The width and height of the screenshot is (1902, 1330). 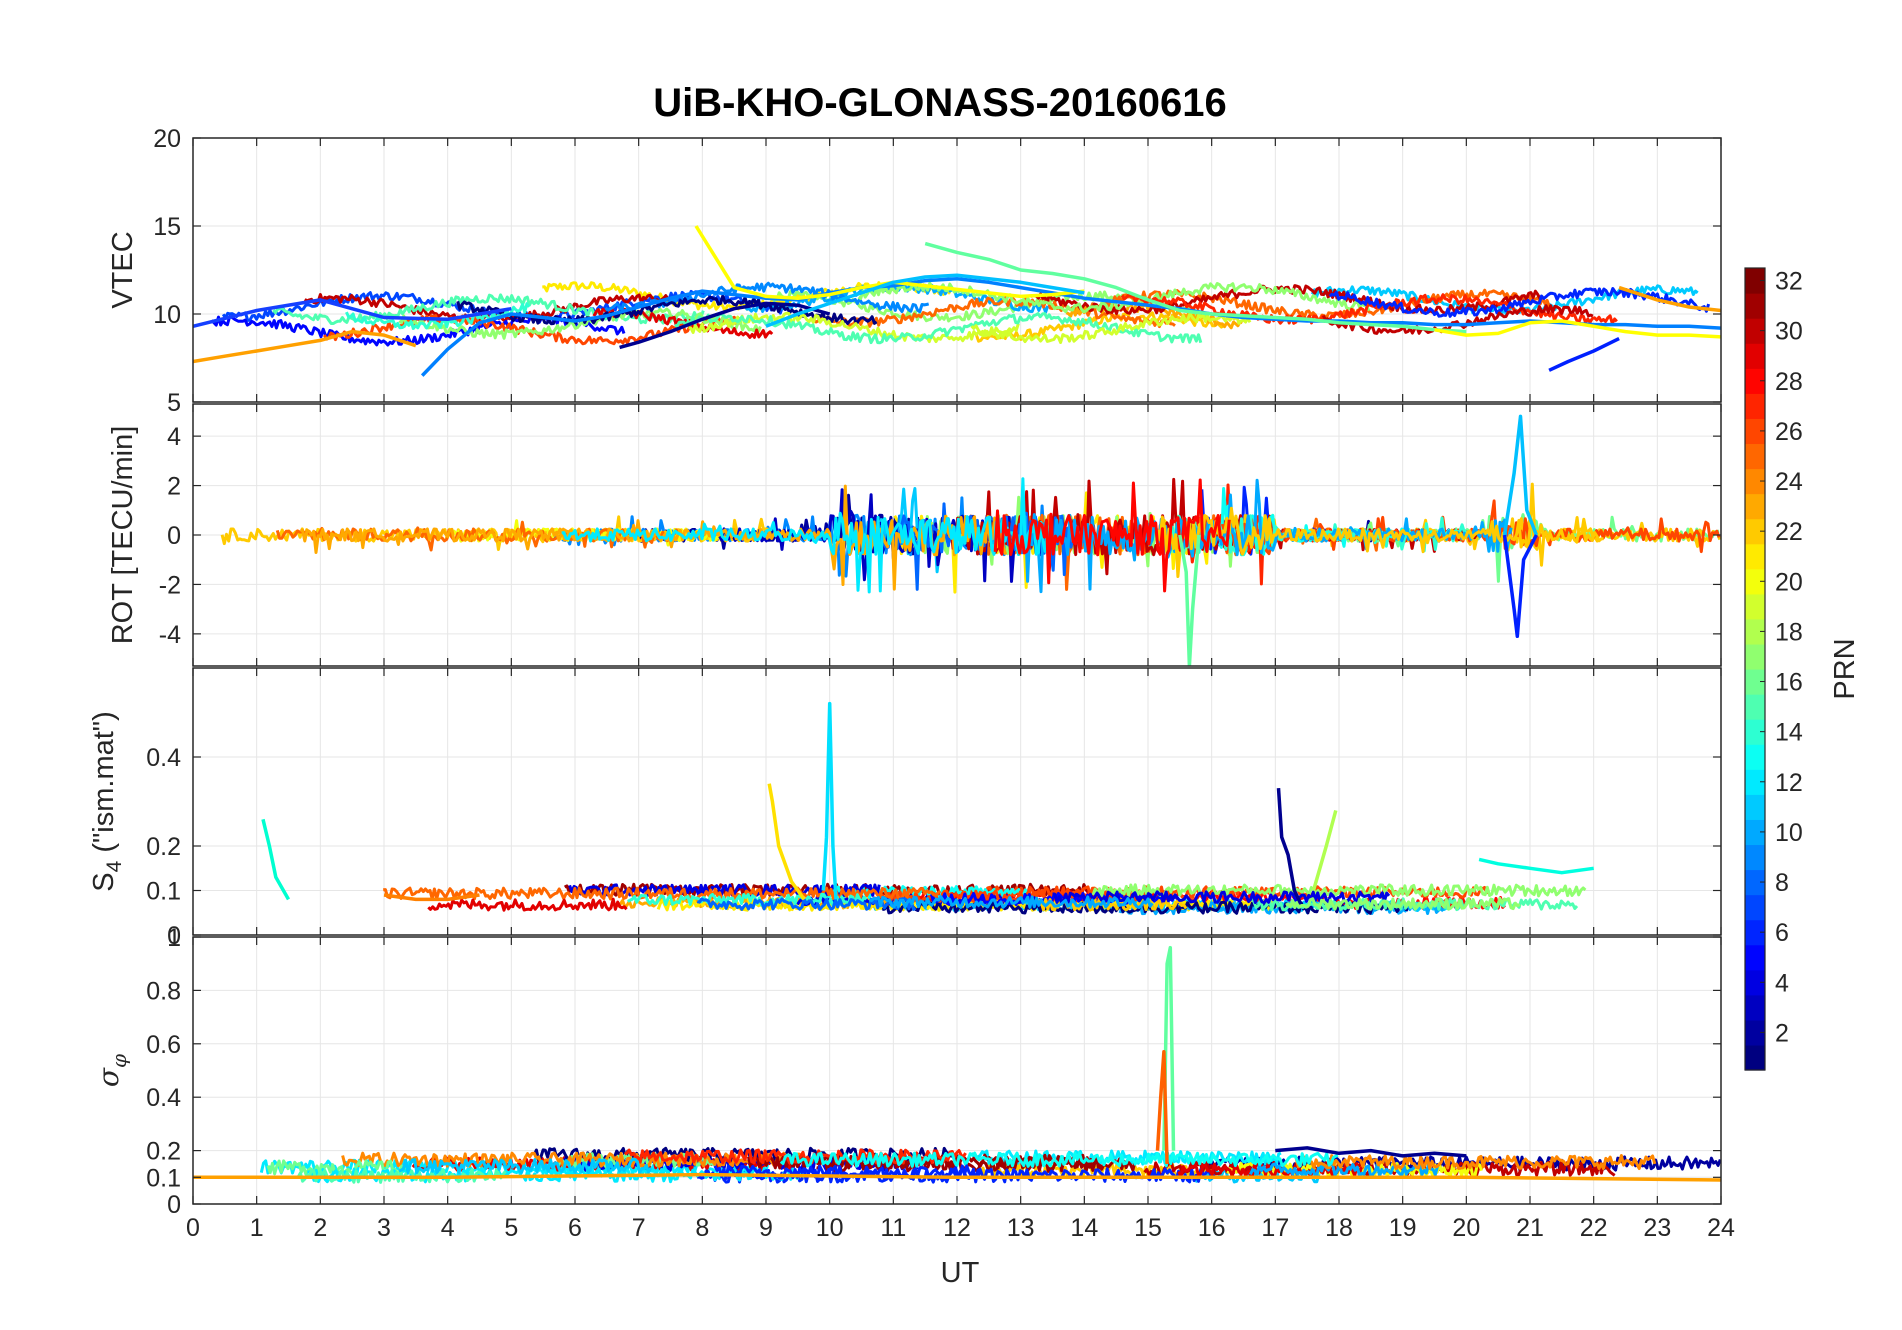 What do you see at coordinates (170, 585) in the screenshot?
I see `y-tick-label: -2` at bounding box center [170, 585].